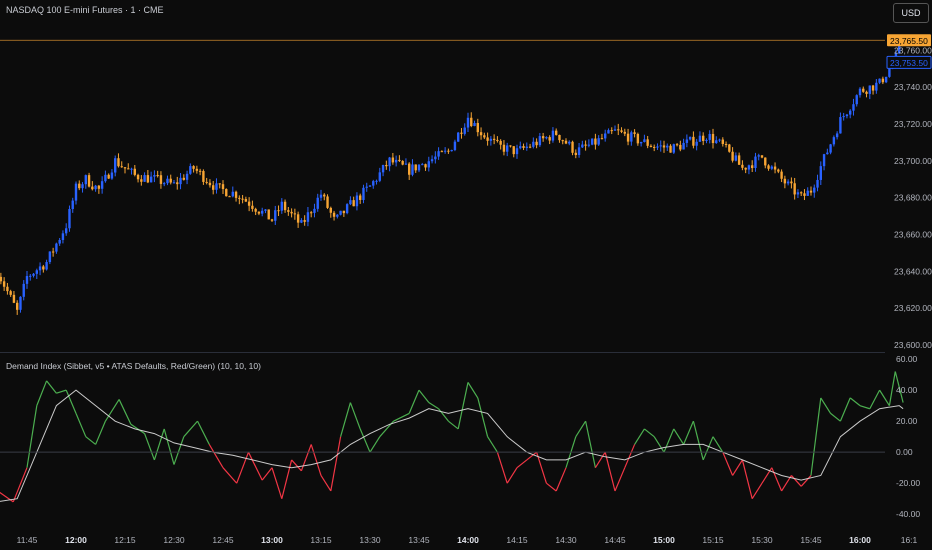  What do you see at coordinates (913, 50) in the screenshot?
I see `price-tick-label: 23,760.00` at bounding box center [913, 50].